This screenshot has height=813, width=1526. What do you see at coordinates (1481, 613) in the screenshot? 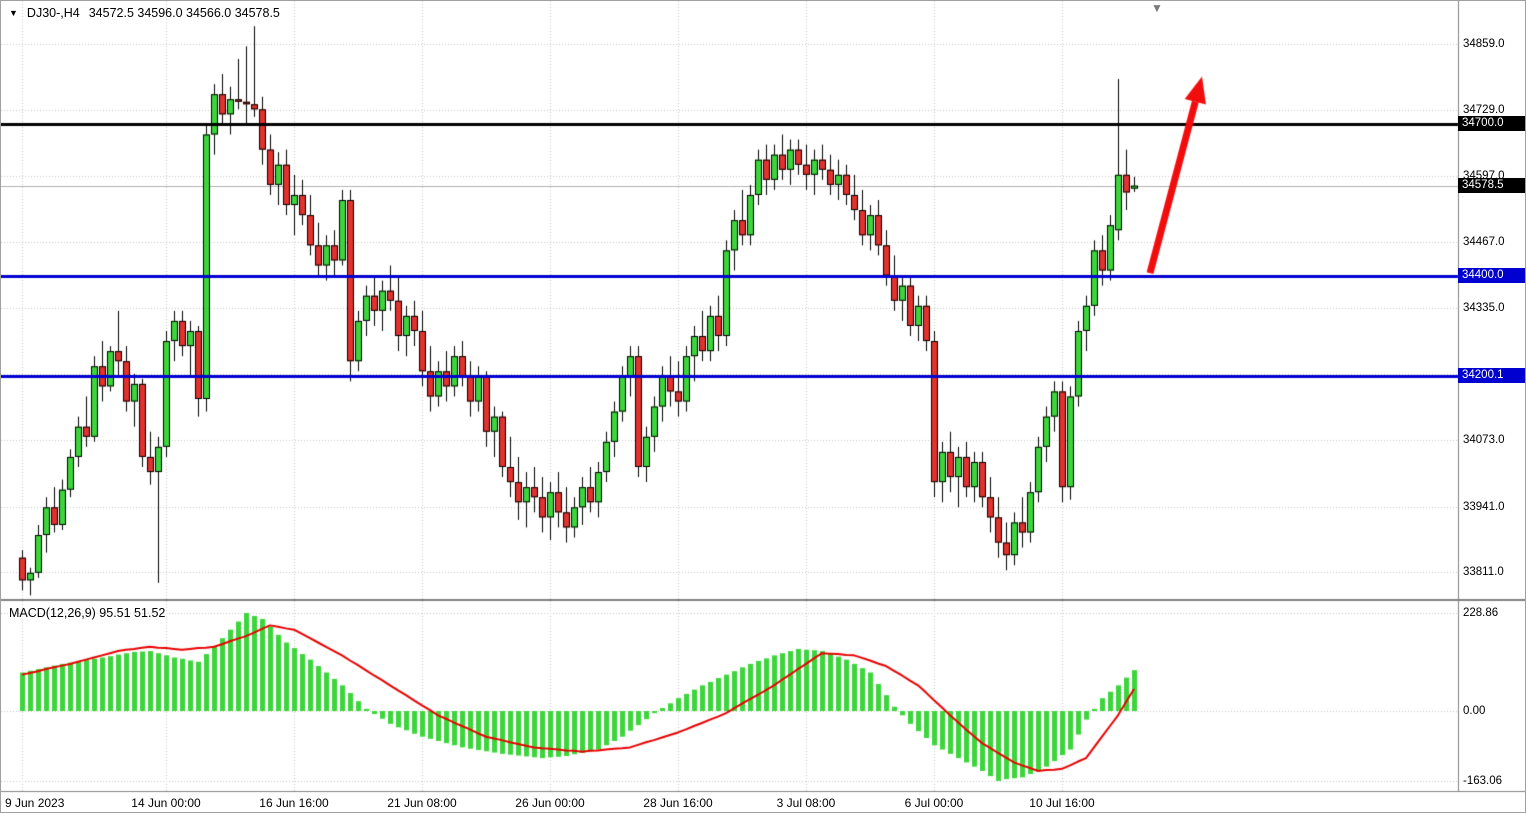
I see `macd-axis-label: 228.86` at bounding box center [1481, 613].